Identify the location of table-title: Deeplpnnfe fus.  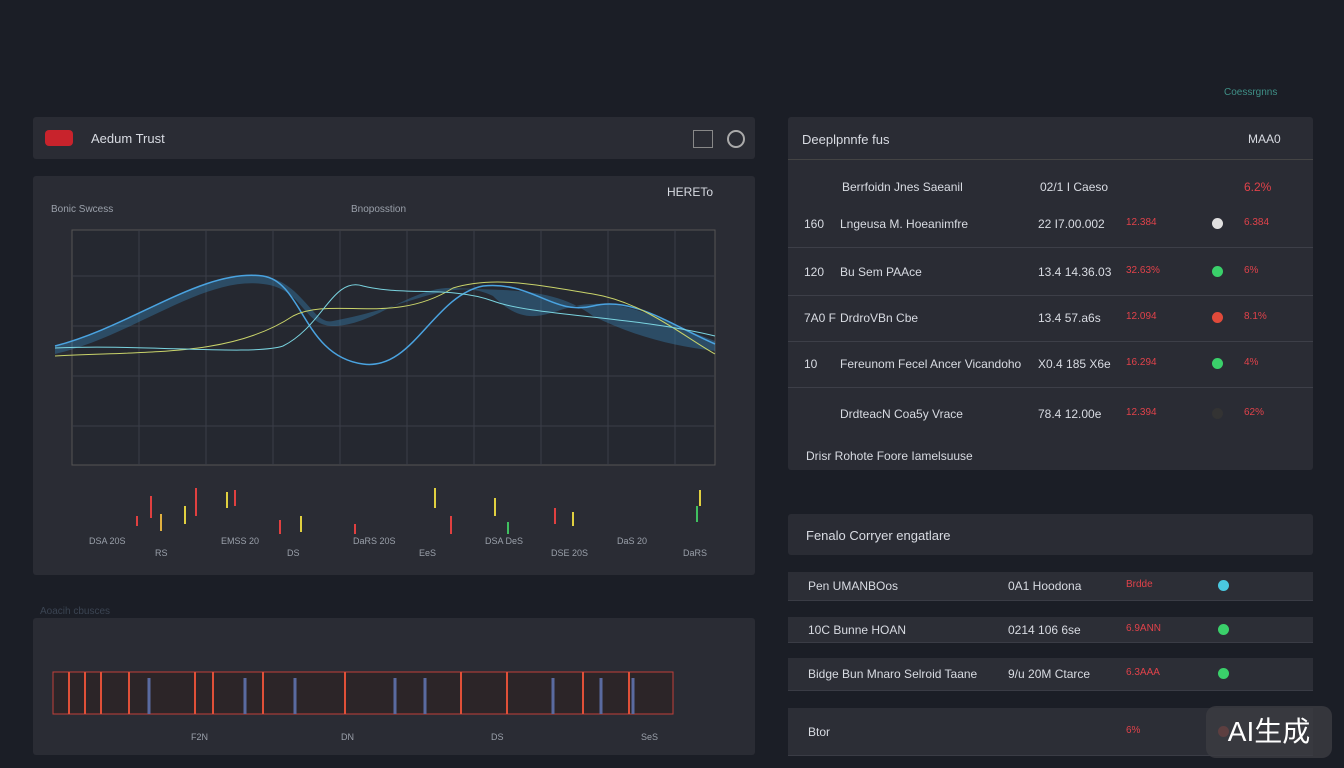
(846, 139).